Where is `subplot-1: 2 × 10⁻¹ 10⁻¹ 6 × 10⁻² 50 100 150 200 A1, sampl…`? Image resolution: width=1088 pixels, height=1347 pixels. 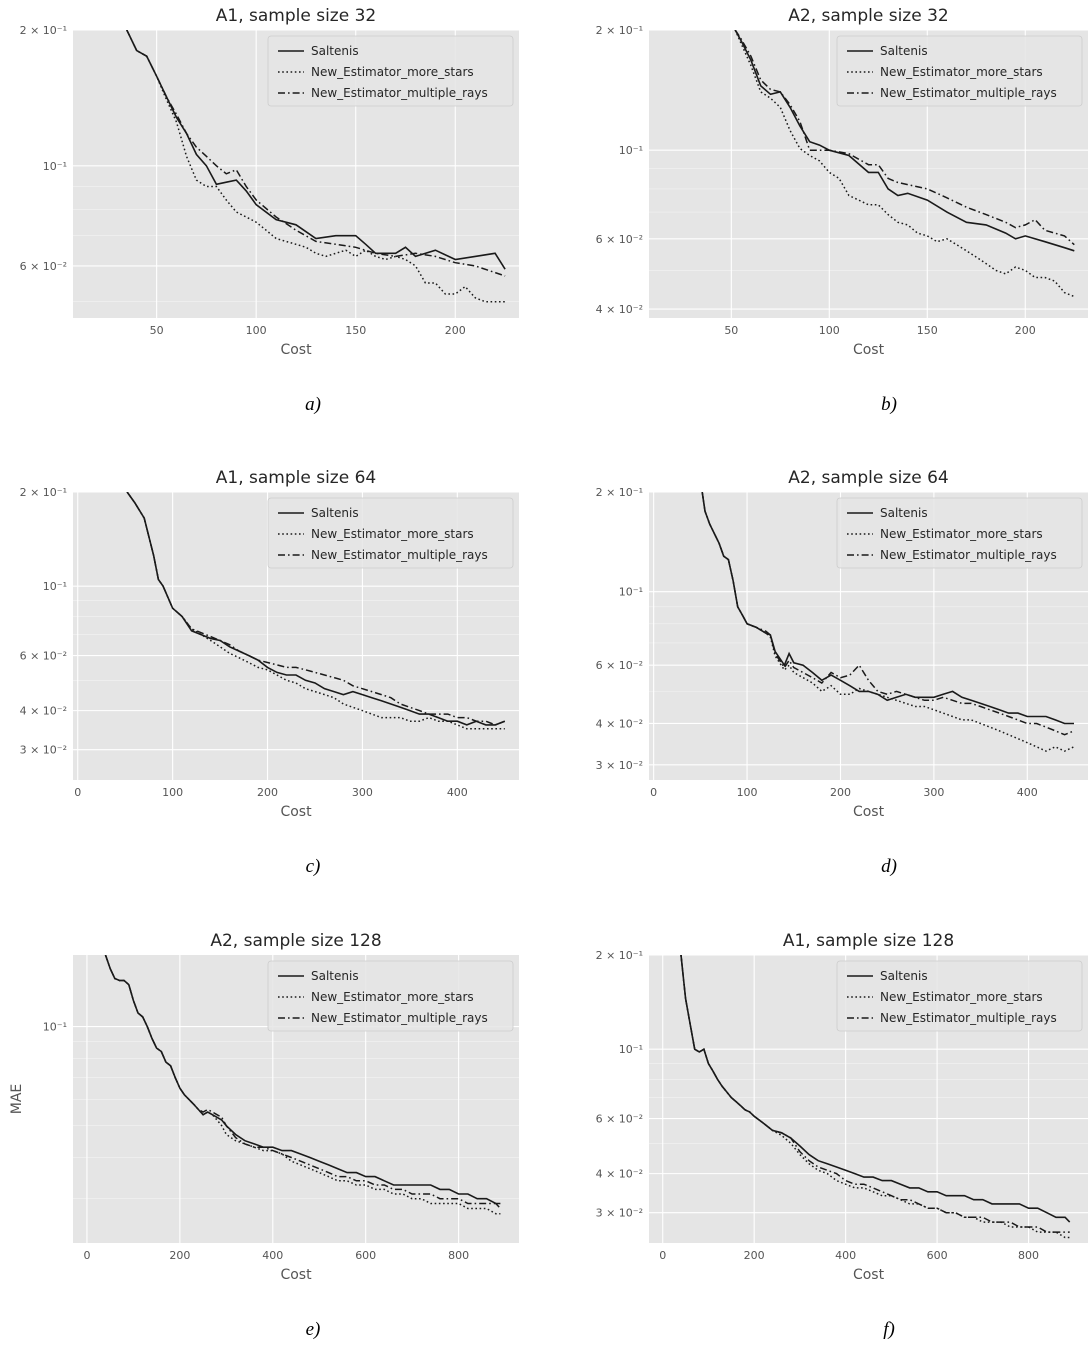
subplot-1: 2 × 10⁻¹ 10⁻¹ 6 × 10⁻² 50 100 150 200 A1, sampl… is located at coordinates (269, 182).